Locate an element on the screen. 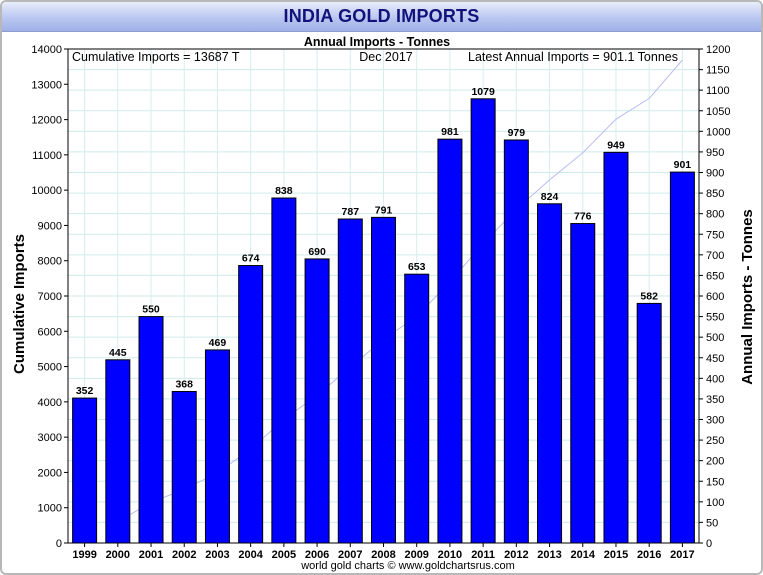 This screenshot has width=763, height=575. data-label-2004: 674 is located at coordinates (251, 259).